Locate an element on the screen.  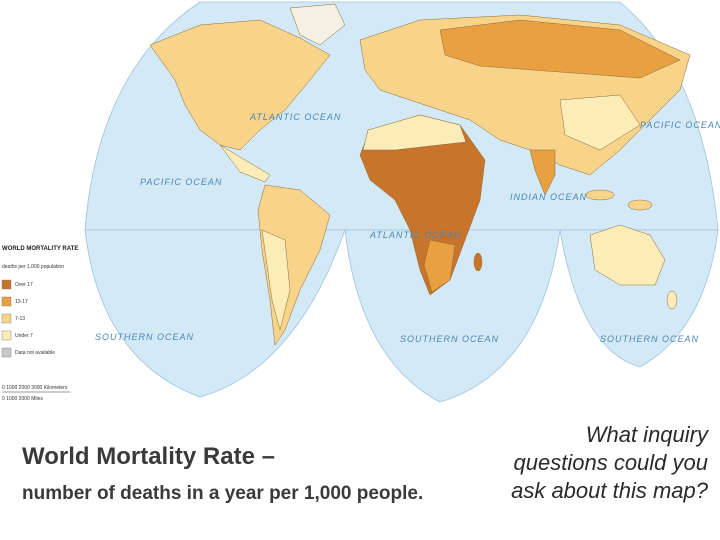
question-line: What inquiry is located at coordinates (646, 434).